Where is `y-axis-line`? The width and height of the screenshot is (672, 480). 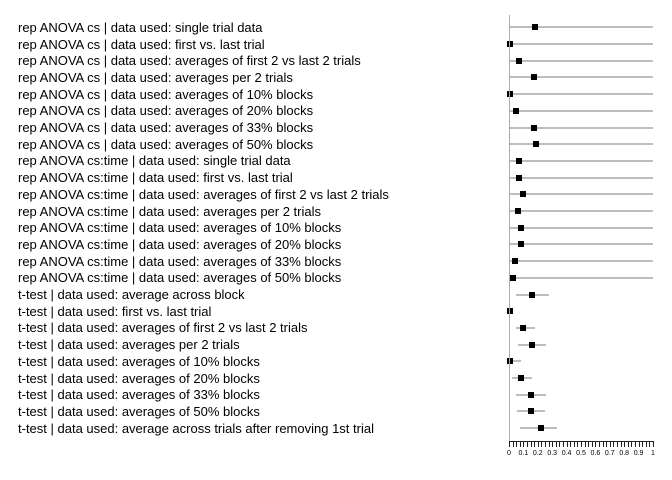 y-axis-line is located at coordinates (509, 228).